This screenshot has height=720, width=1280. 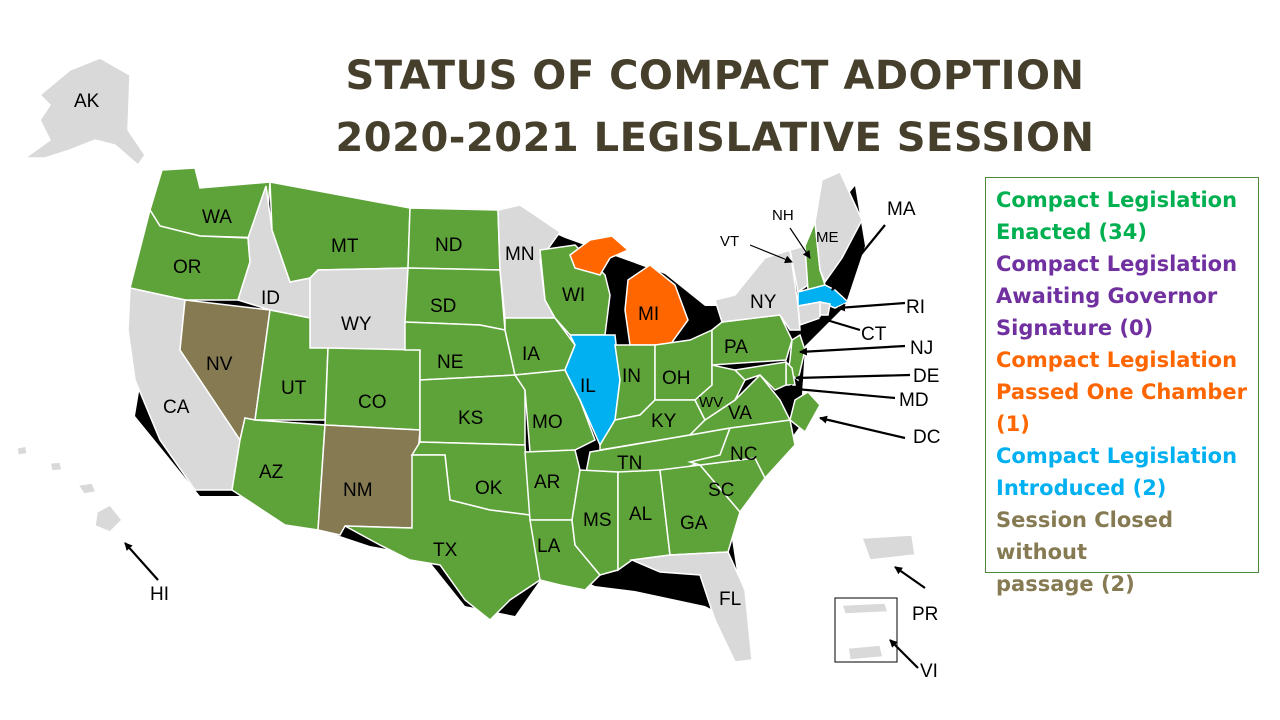 What do you see at coordinates (736, 347) in the screenshot?
I see `label-PA: PA` at bounding box center [736, 347].